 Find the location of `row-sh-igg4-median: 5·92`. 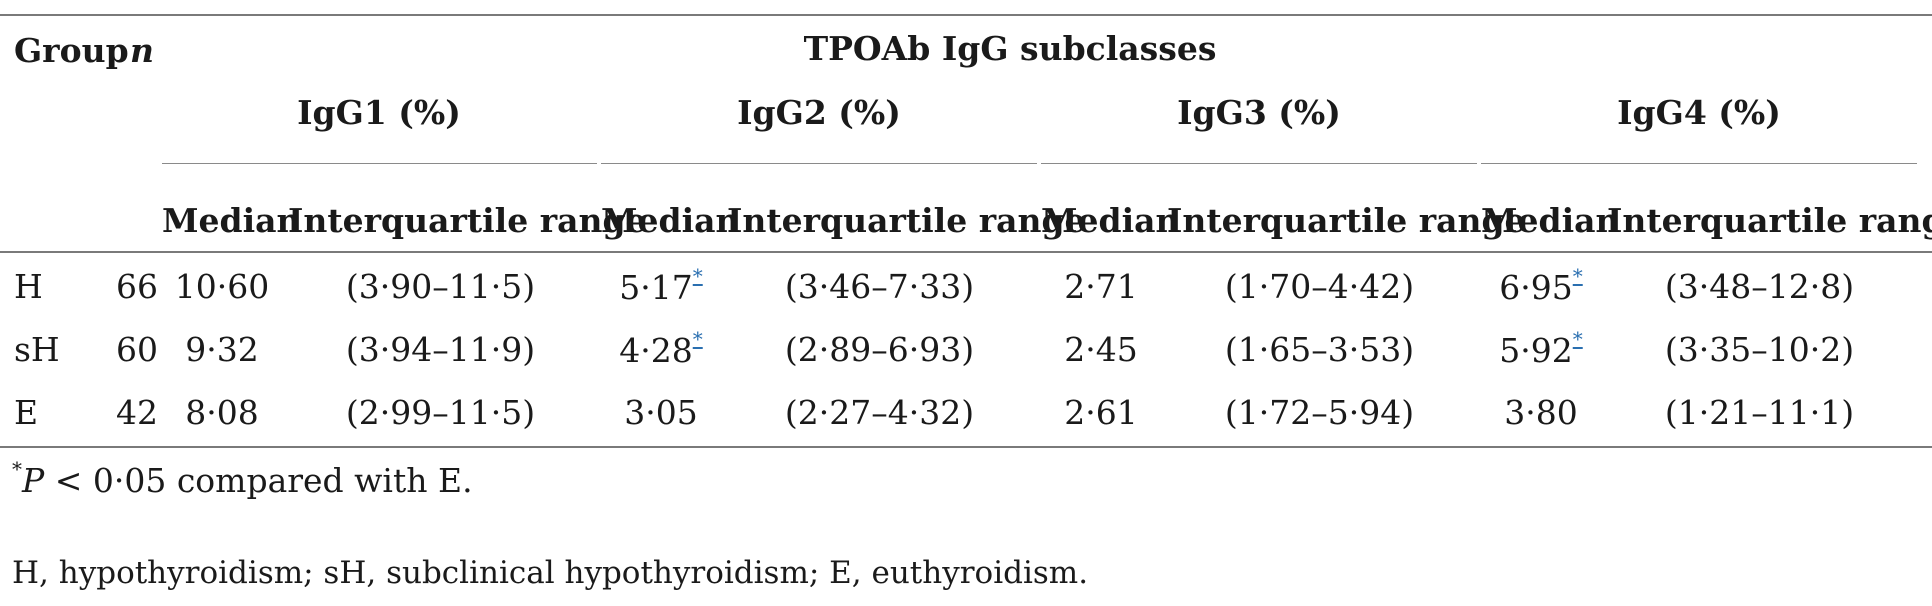

row-sh-igg4-median: 5·92 is located at coordinates (1536, 350).